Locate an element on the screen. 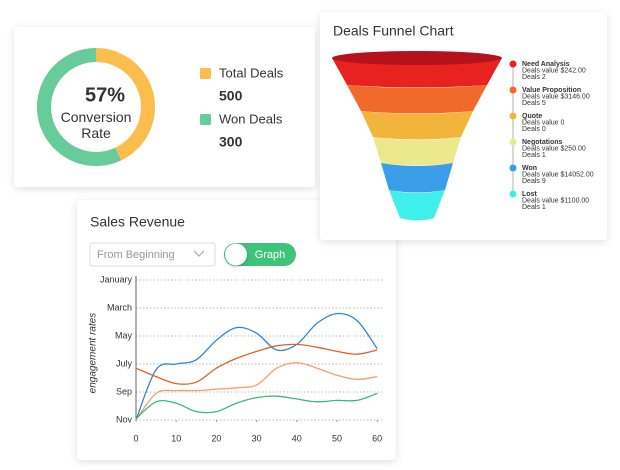 The width and height of the screenshot is (620, 470). stage-value: Deals value $242.00 is located at coordinates (554, 70).